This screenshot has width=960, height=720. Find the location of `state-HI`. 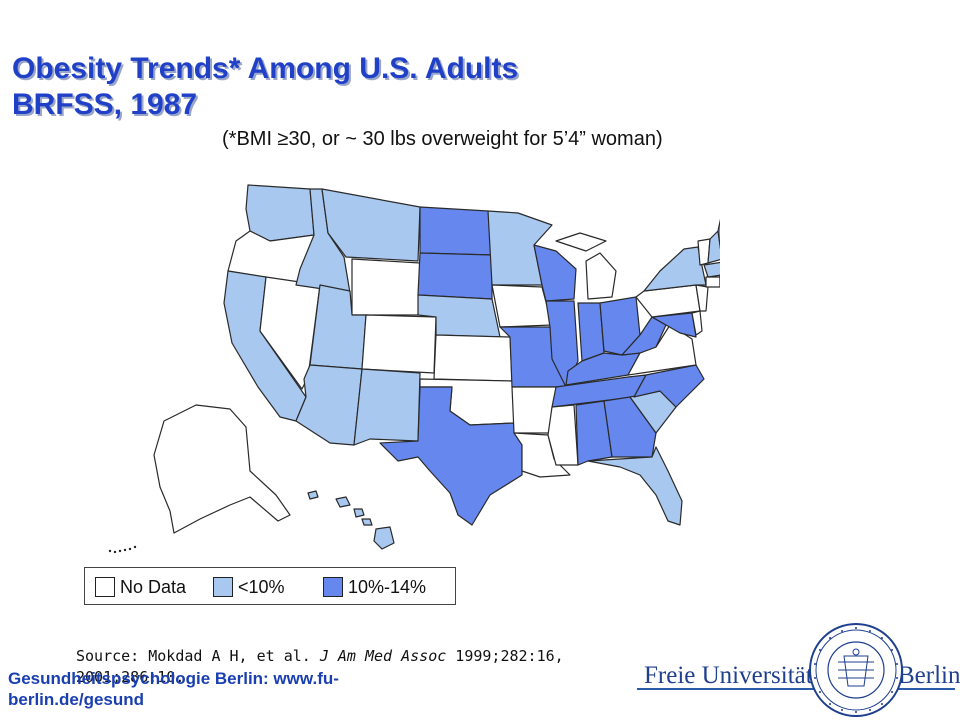

state-HI is located at coordinates (351, 520).